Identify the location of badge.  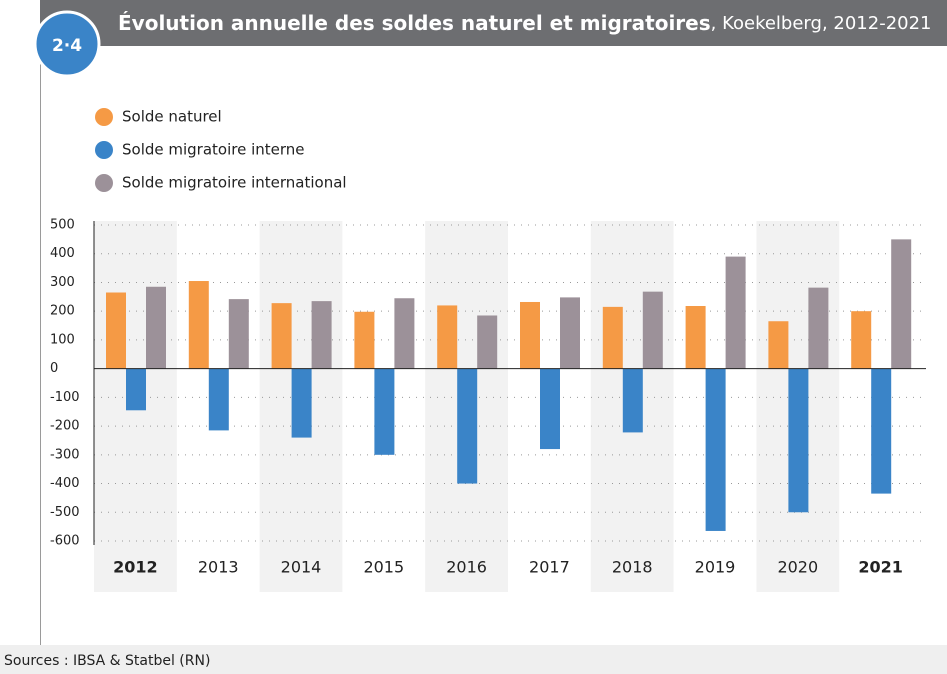
(67, 44).